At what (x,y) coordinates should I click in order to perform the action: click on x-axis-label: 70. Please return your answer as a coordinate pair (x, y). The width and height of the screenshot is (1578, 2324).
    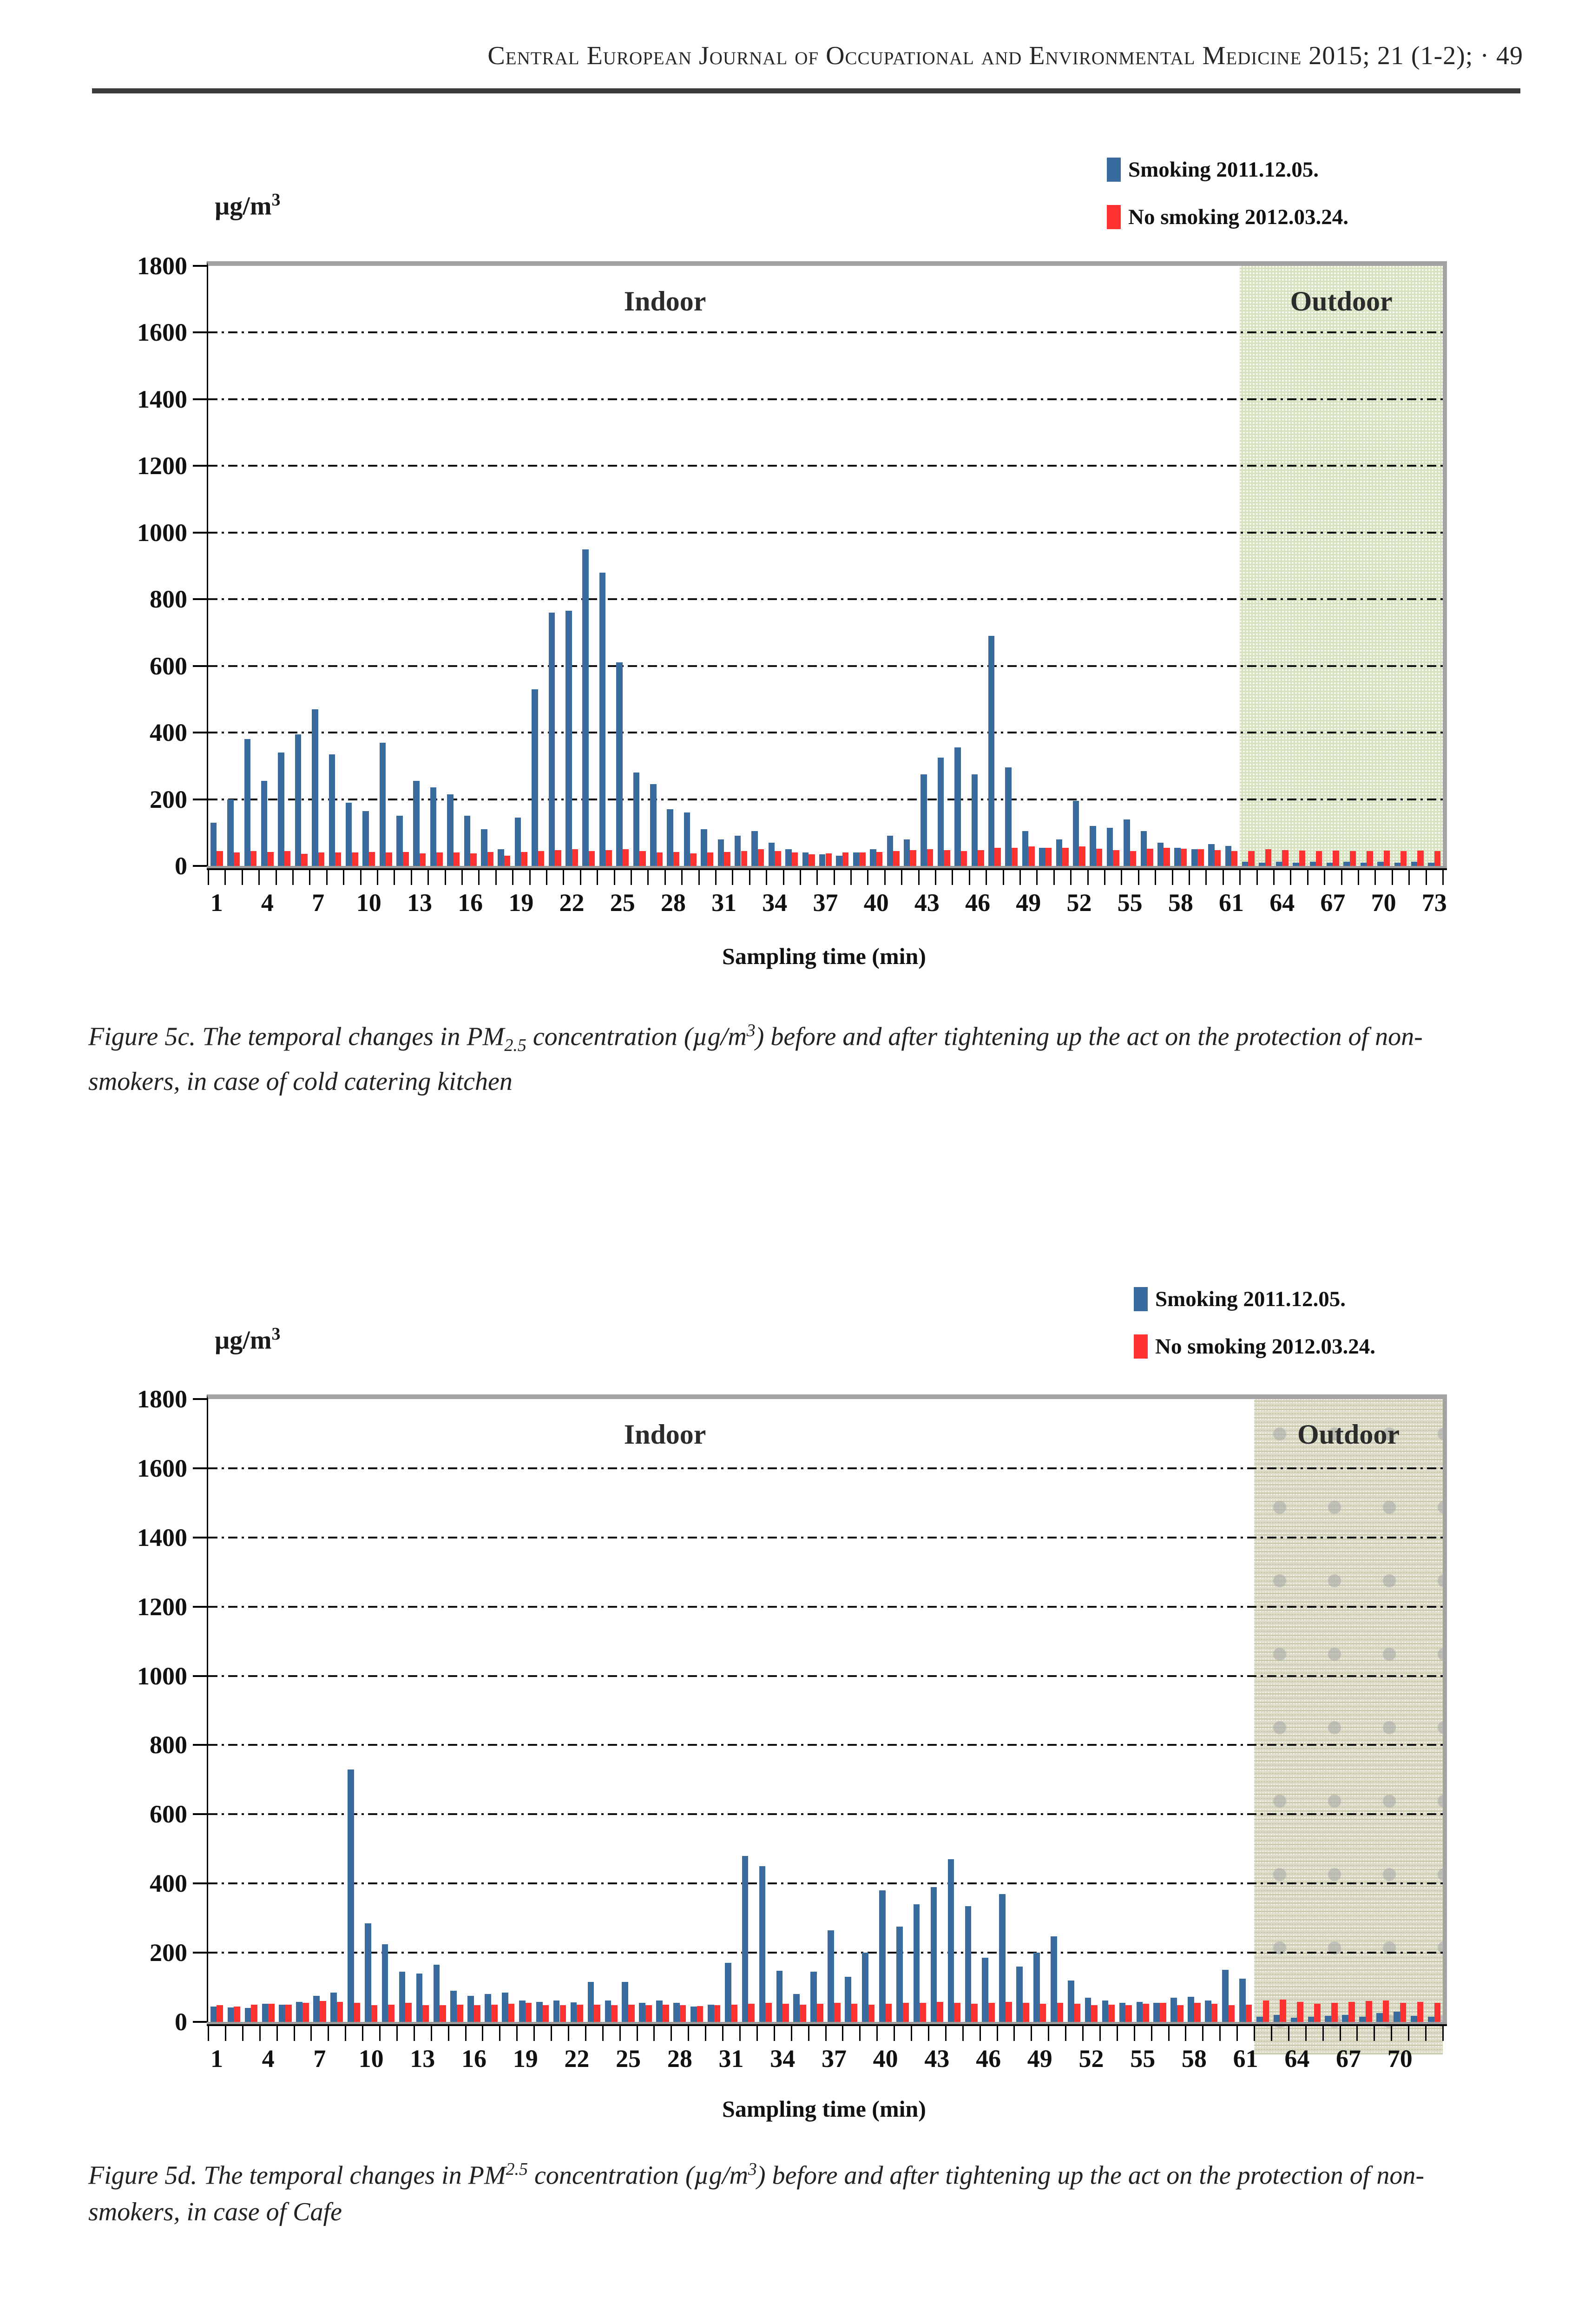
    Looking at the image, I should click on (1383, 903).